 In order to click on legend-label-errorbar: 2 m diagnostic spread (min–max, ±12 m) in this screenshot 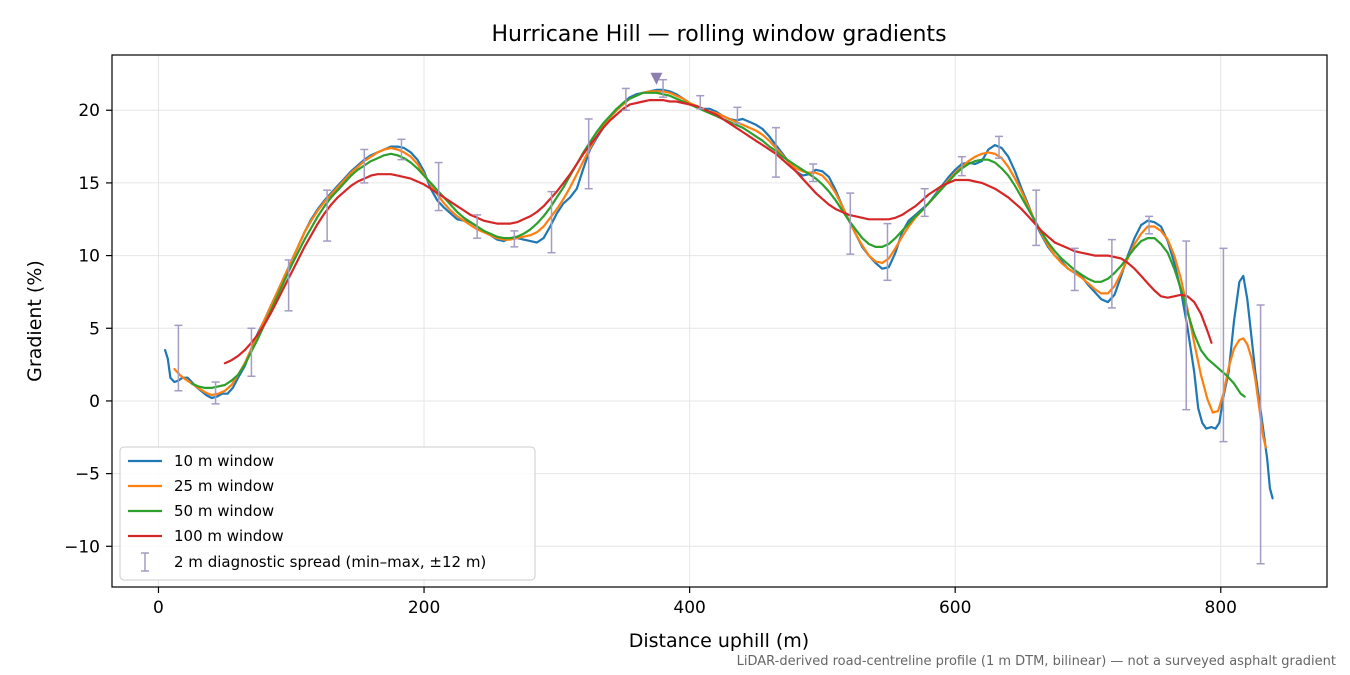, I will do `click(330, 562)`.